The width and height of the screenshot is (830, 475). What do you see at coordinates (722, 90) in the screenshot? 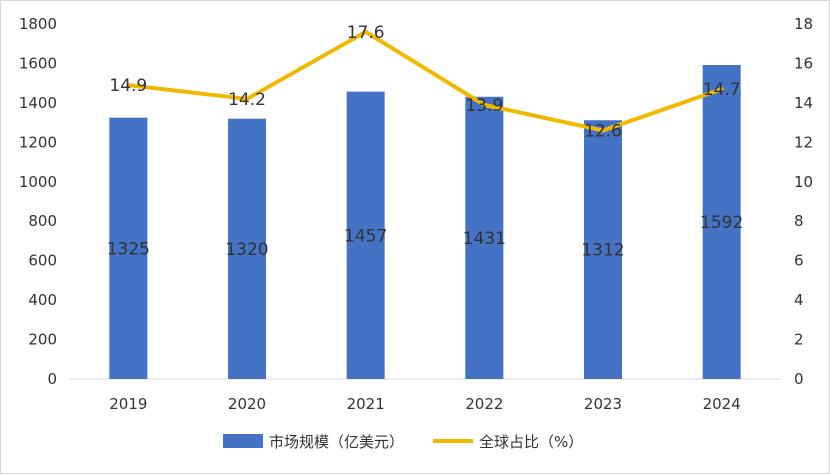
I see `line-value-label: 14.7` at bounding box center [722, 90].